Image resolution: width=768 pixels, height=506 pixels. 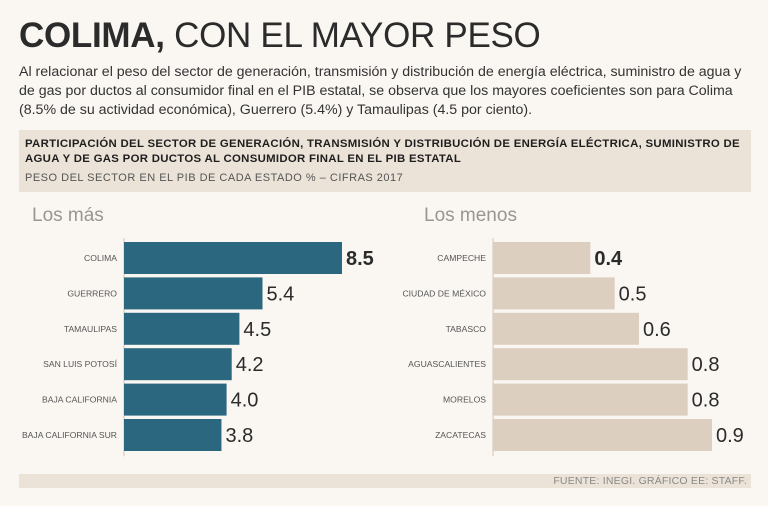 I want to click on value-label: 4.5, so click(x=257, y=330).